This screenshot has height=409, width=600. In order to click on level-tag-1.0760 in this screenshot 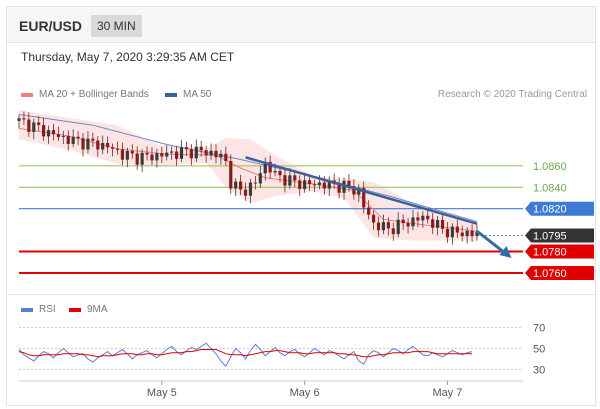, I will do `click(559, 272)`.